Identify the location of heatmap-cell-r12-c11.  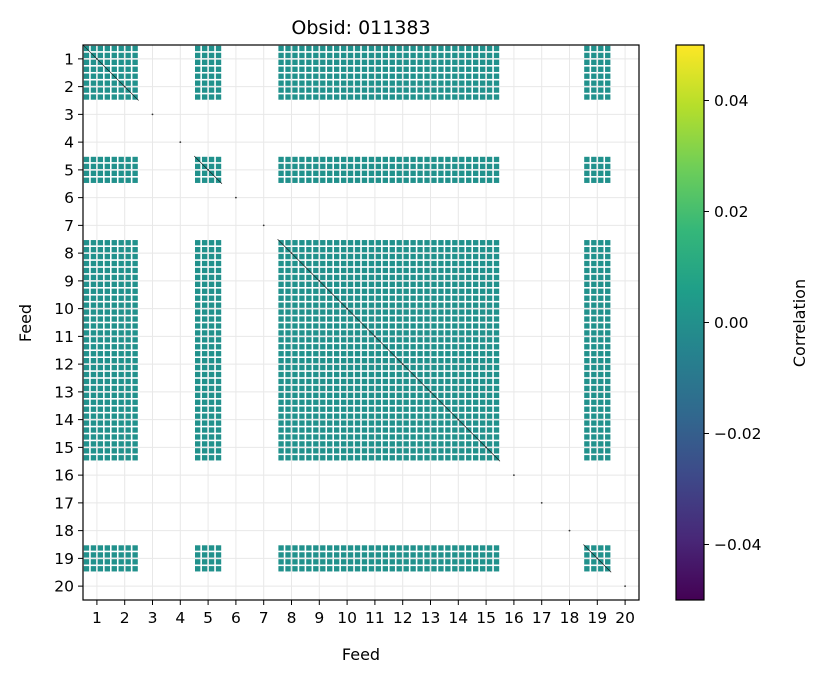
(364, 374).